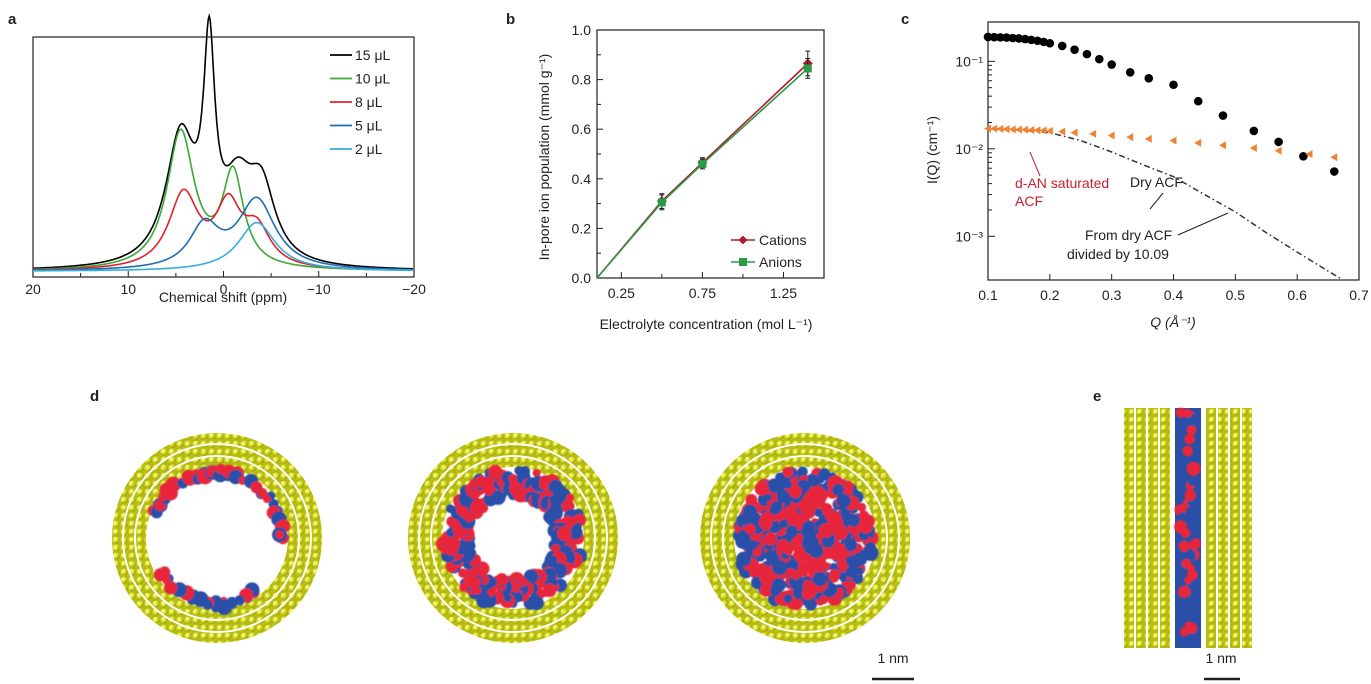  Describe the element at coordinates (969, 236) in the screenshot. I see `y-tick-label: 10⁻³` at that location.